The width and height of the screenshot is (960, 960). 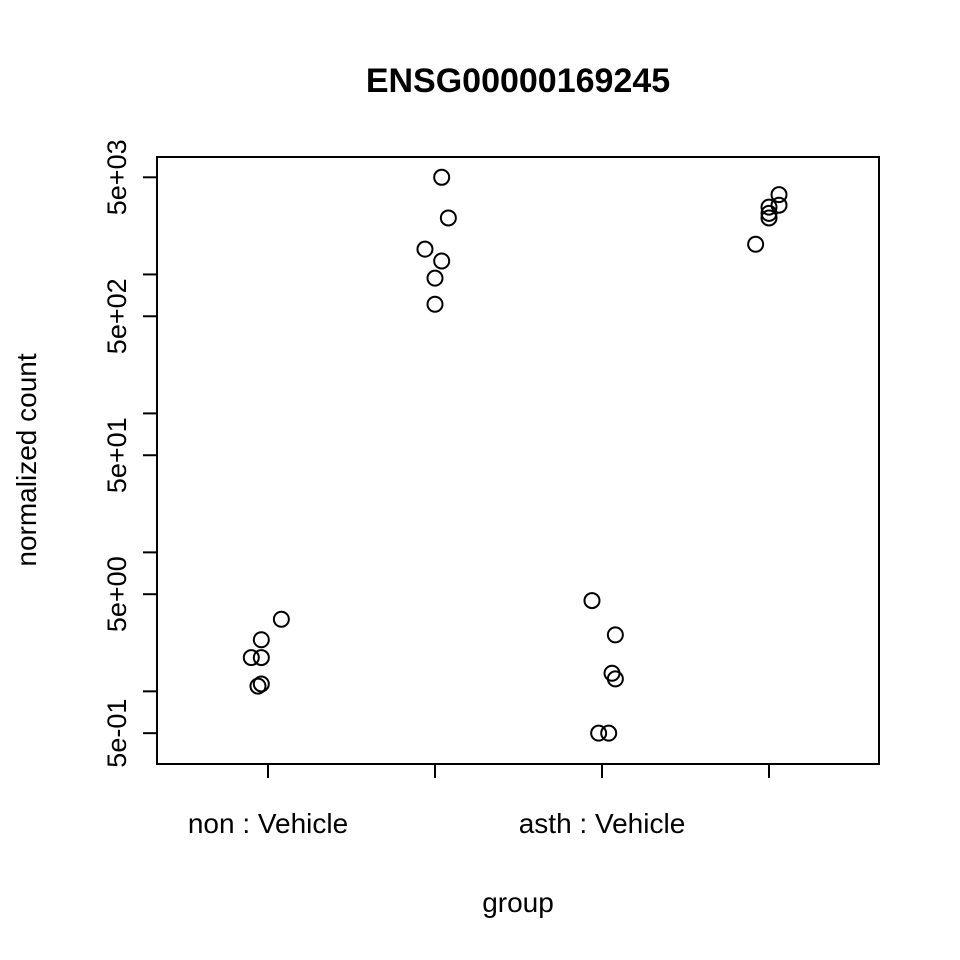 What do you see at coordinates (518, 81) in the screenshot?
I see `chart-title: ENSG00000169245` at bounding box center [518, 81].